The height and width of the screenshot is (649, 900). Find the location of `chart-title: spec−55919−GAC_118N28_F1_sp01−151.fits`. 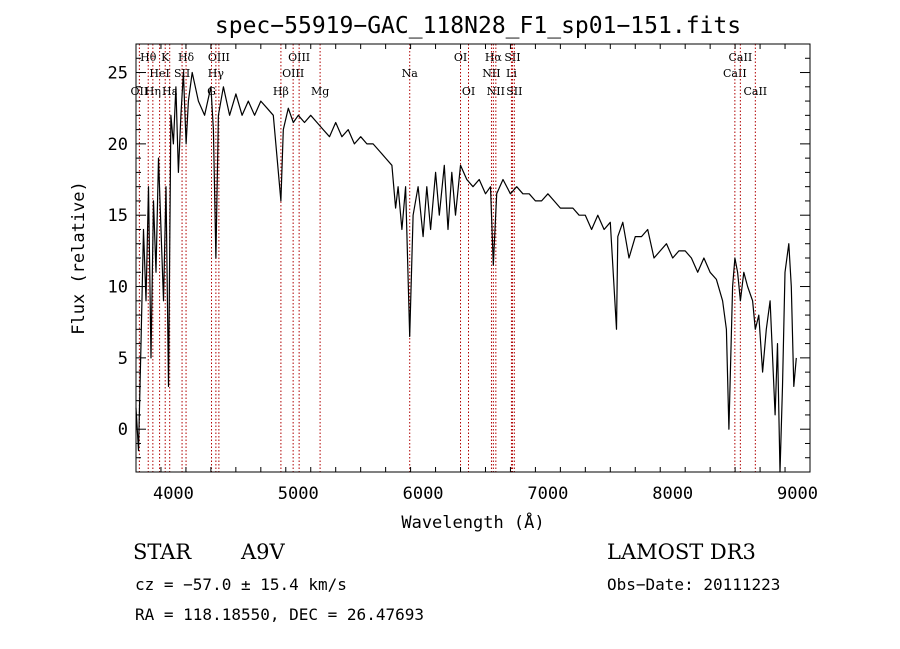

chart-title: spec−55919−GAC_118N28_F1_sp01−151.fits is located at coordinates (478, 26).